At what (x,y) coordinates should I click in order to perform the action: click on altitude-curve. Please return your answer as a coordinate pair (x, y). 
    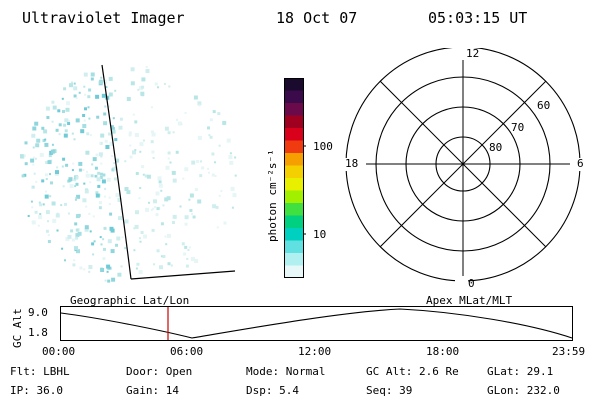
    Looking at the image, I should click on (316, 323).